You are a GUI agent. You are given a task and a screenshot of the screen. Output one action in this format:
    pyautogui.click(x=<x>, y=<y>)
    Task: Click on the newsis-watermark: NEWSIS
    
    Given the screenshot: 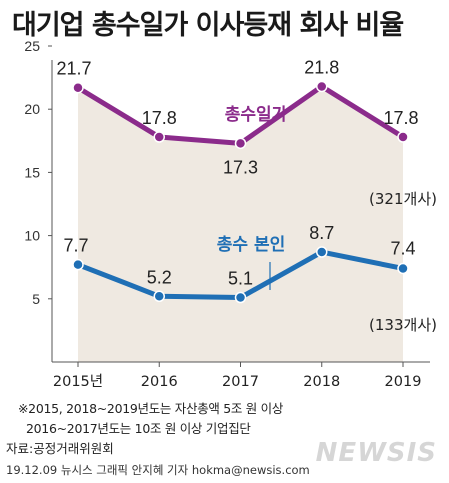 What is the action you would take?
    pyautogui.click(x=376, y=453)
    